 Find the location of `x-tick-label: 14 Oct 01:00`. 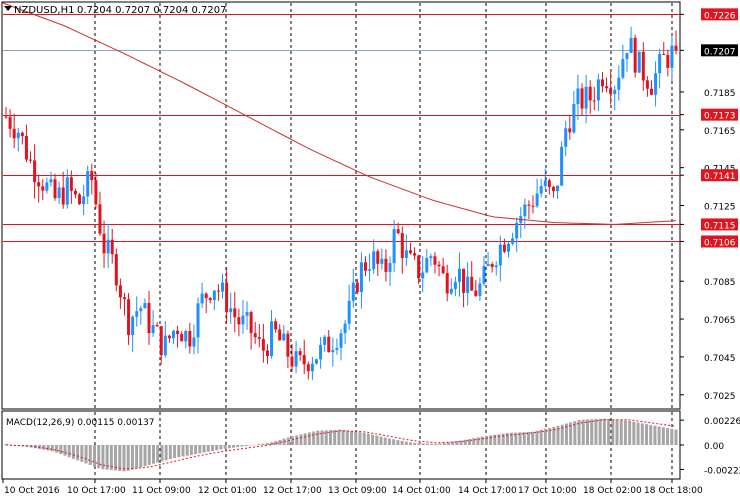

x-tick-label: 14 Oct 01:00 is located at coordinates (421, 491).